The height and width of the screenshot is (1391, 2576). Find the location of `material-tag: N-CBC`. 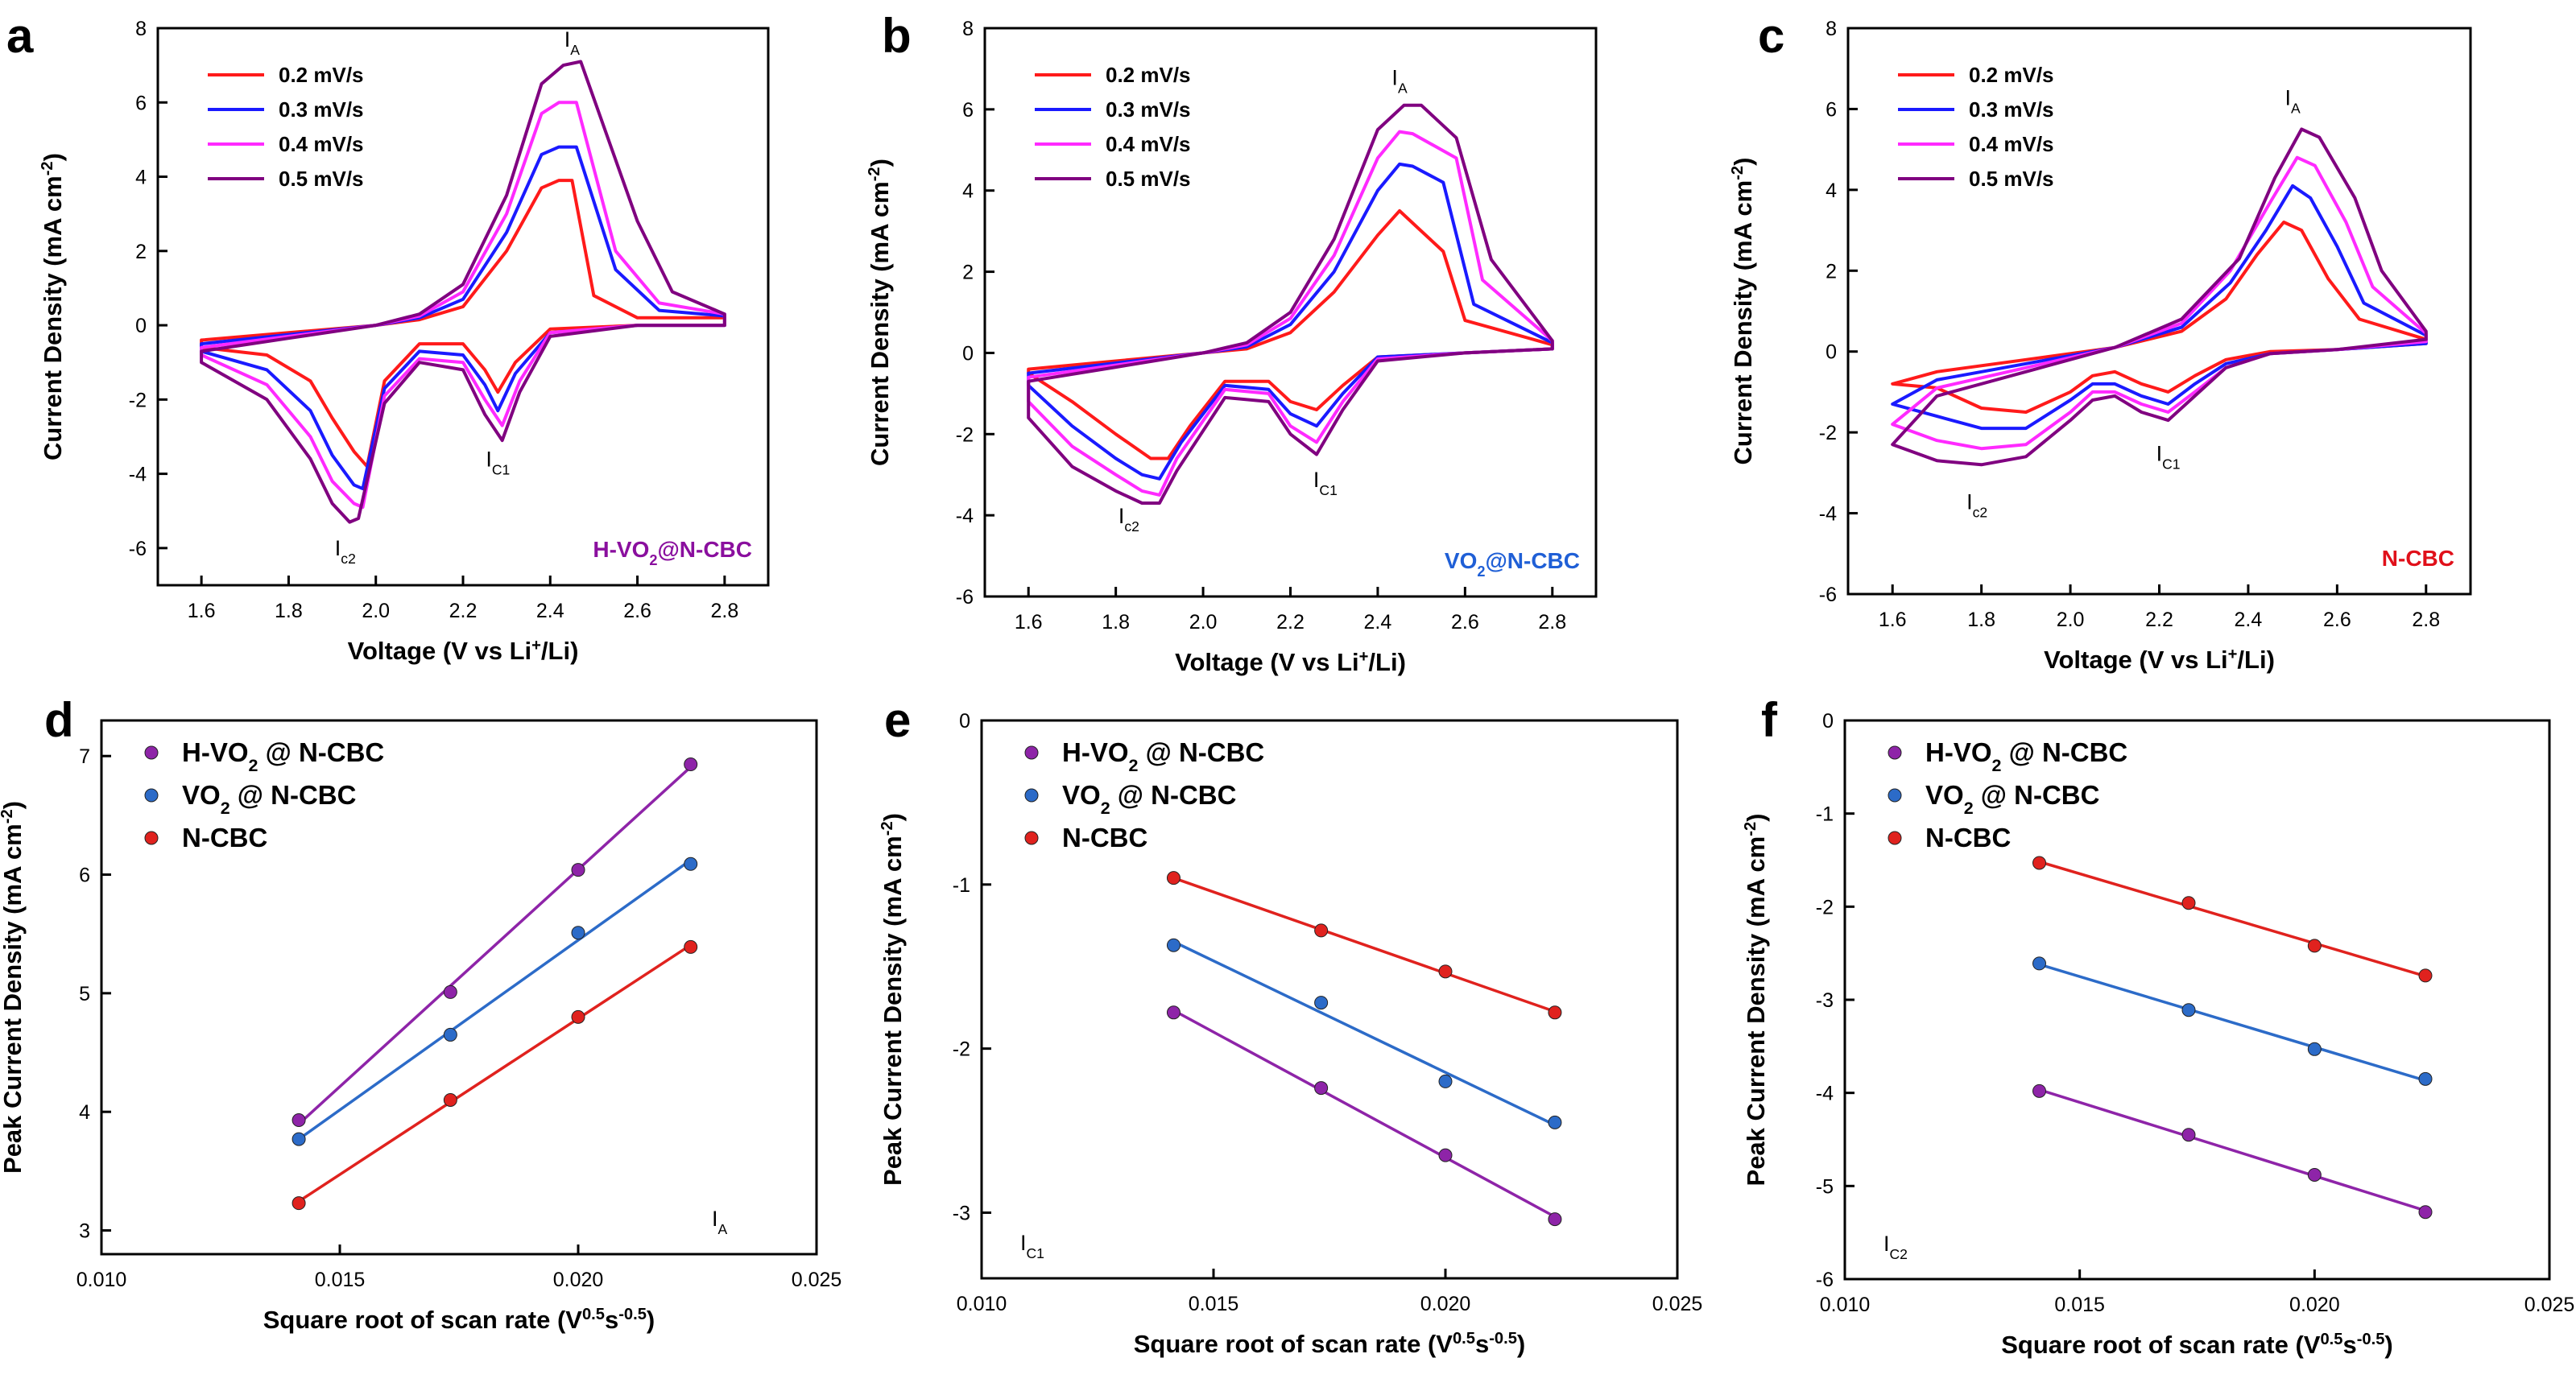

material-tag: N-CBC is located at coordinates (2418, 558).